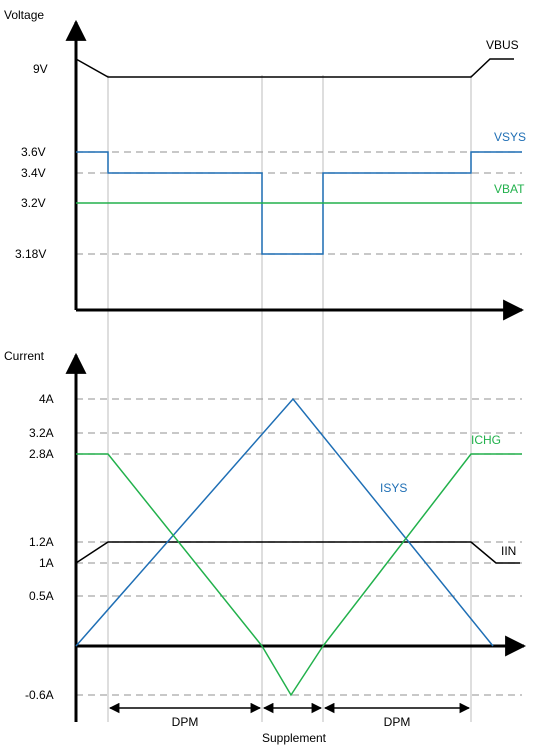  What do you see at coordinates (40, 69) in the screenshot?
I see `tick-9v: 9V` at bounding box center [40, 69].